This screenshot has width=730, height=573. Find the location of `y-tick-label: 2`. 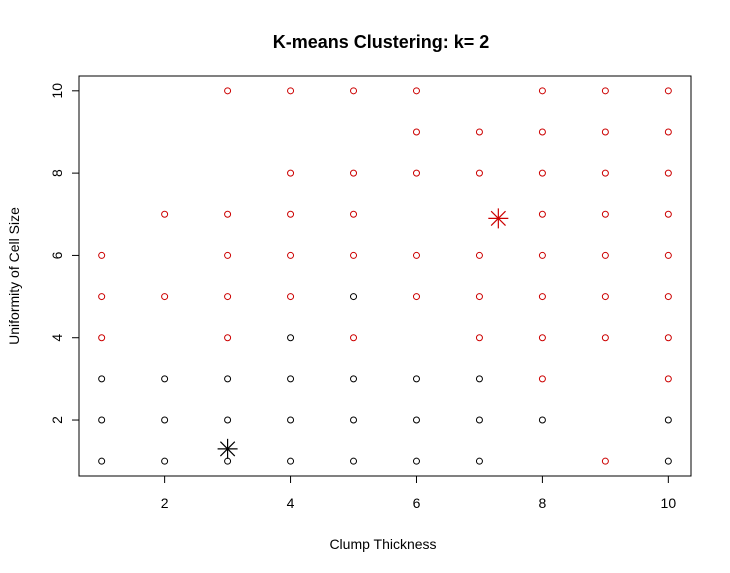

y-tick-label: 2 is located at coordinates (57, 420).